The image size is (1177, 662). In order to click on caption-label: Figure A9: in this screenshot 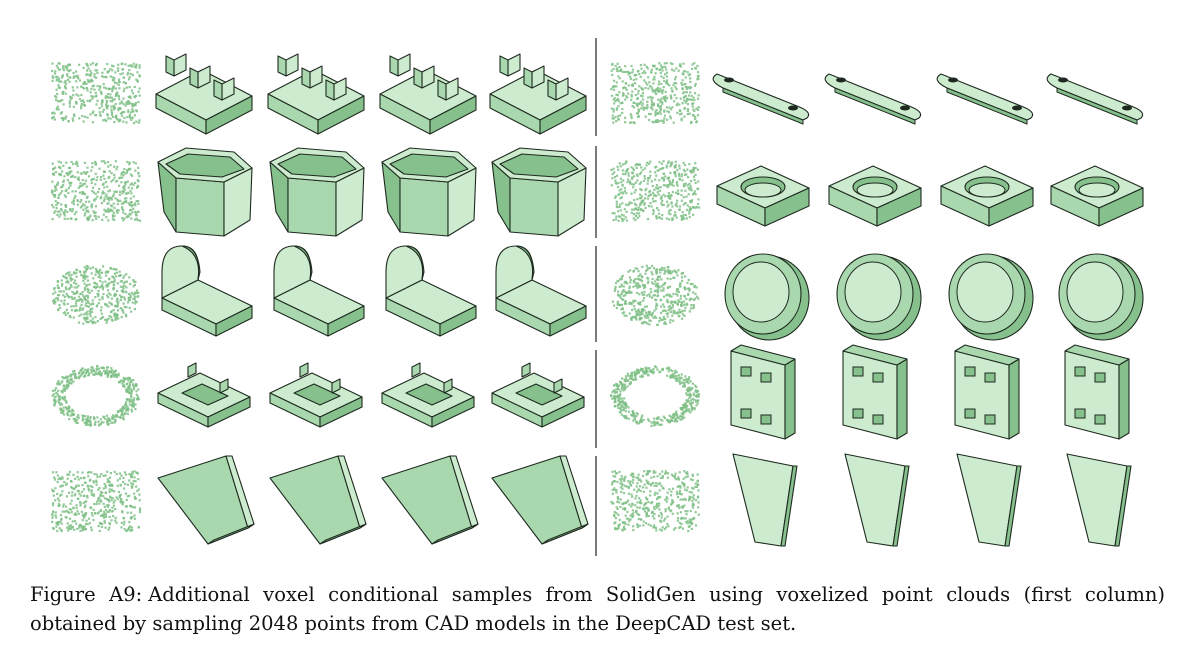, I will do `click(86, 594)`.